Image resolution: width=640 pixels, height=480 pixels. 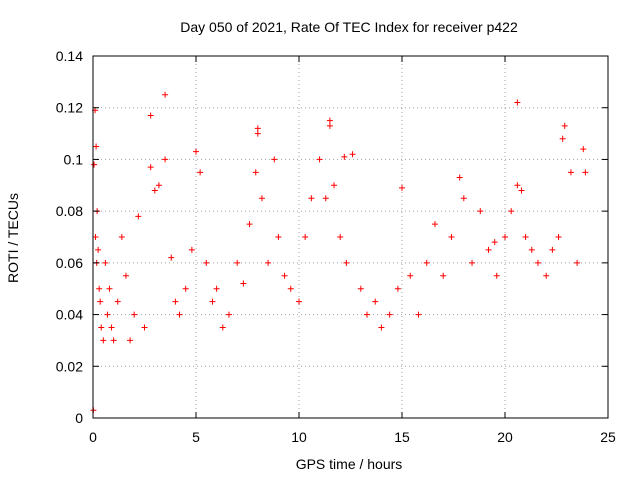 I want to click on x-axis-label: GPS time / hours, so click(x=349, y=464).